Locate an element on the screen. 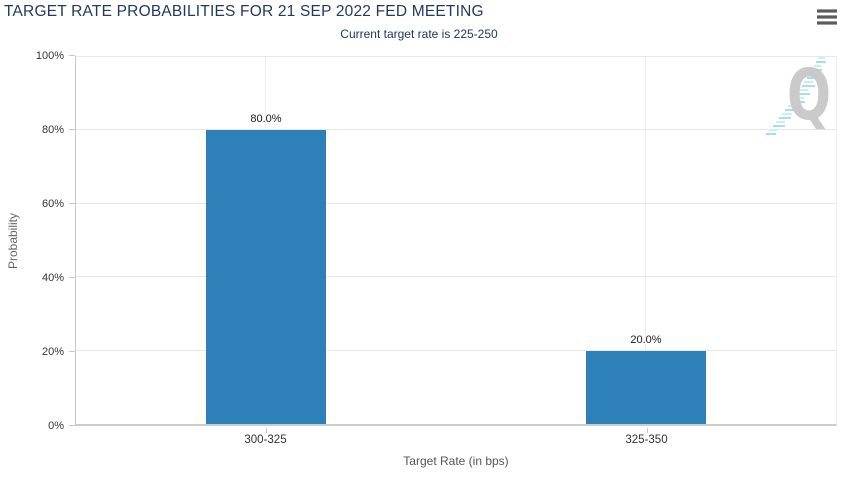 This screenshot has width=845, height=479. diagonal-dashes-icon is located at coordinates (796, 96).